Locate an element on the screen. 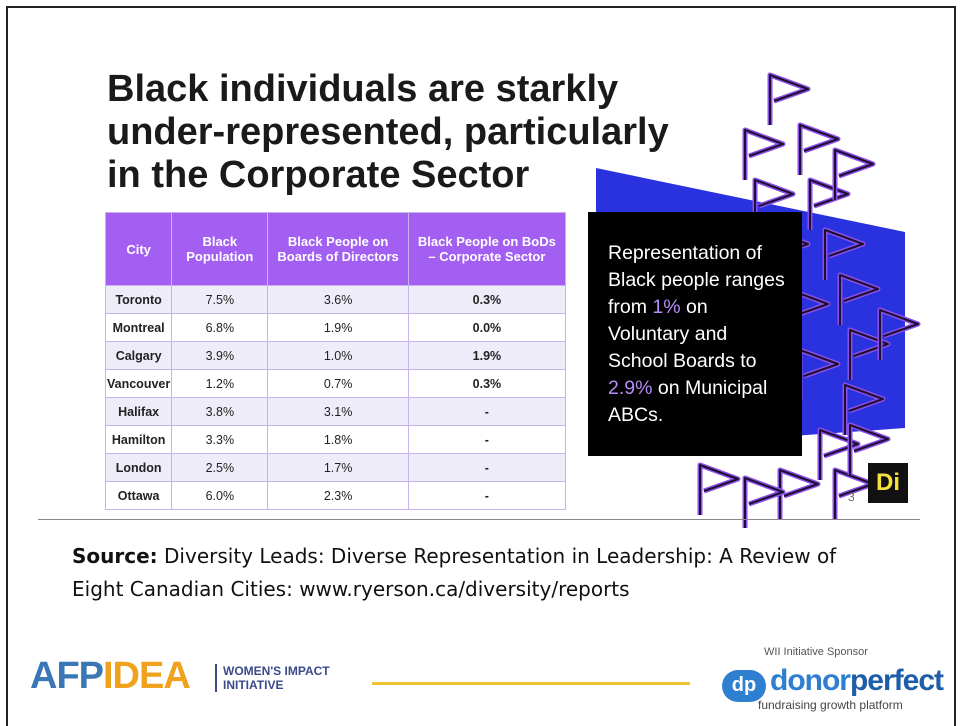 The image size is (964, 726). callout-highlight: 1% is located at coordinates (666, 307).